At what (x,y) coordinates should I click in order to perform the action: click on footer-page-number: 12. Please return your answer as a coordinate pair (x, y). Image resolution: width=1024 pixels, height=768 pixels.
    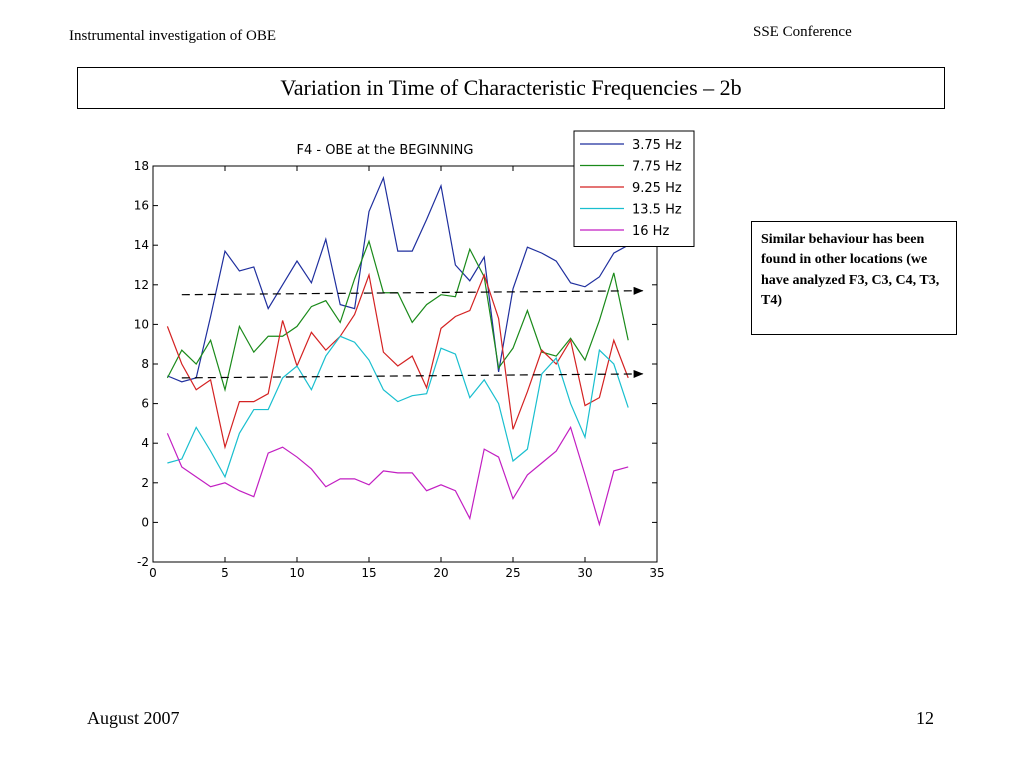
    Looking at the image, I should click on (925, 718).